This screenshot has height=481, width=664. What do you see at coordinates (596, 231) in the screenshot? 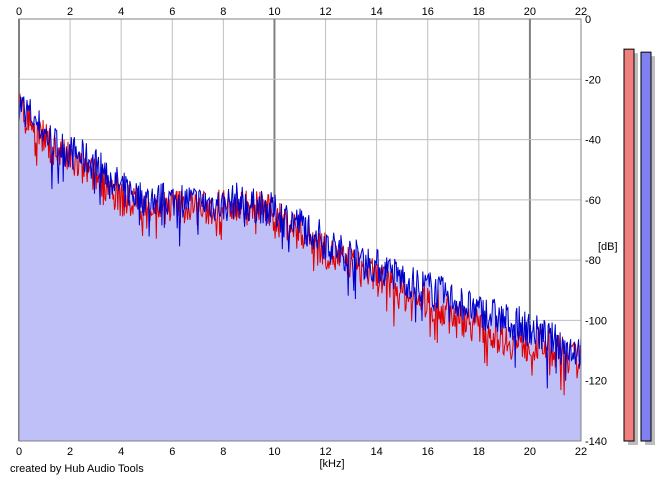
I see `y-tick-labels: 0 -20 -40 -60 -80 -100 -120 -140` at bounding box center [596, 231].